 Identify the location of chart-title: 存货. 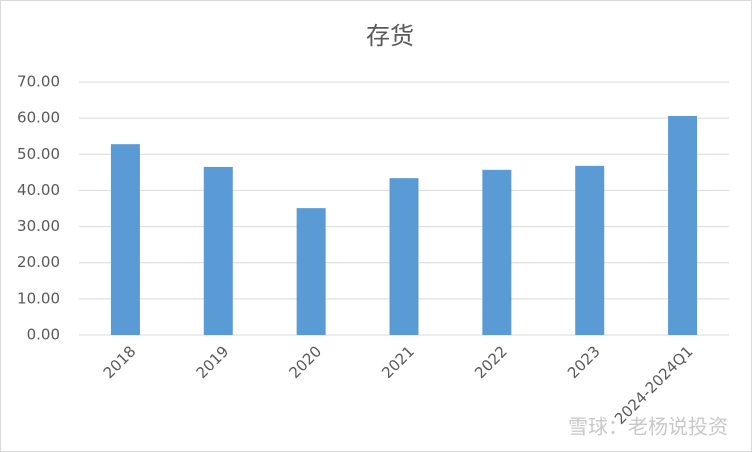
(390, 36).